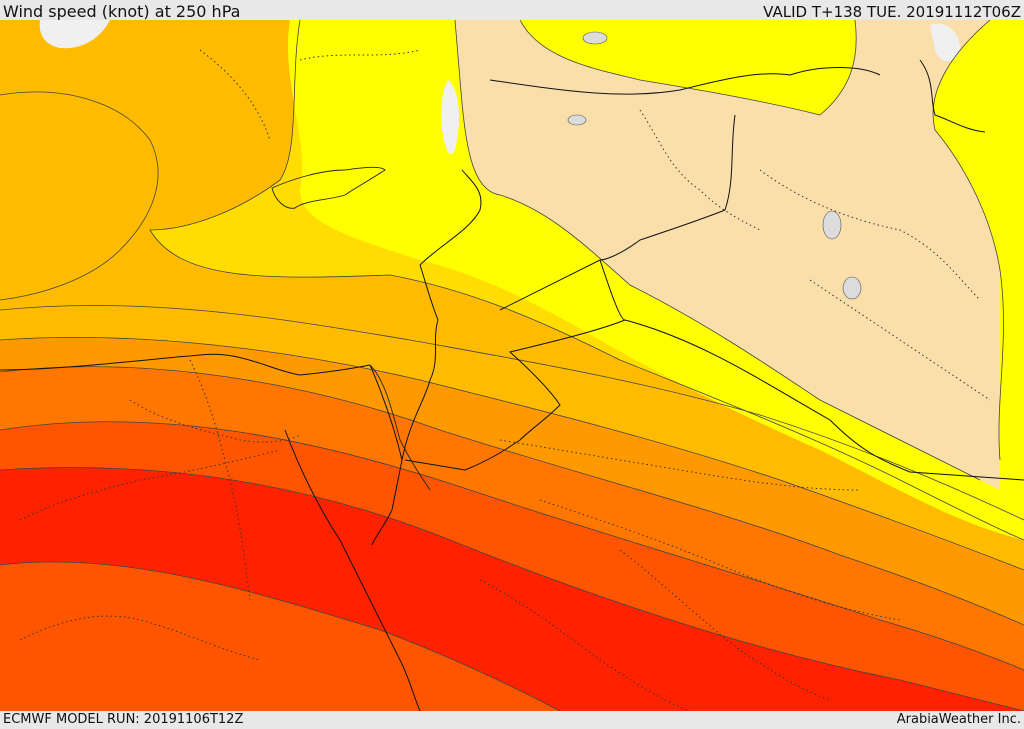  What do you see at coordinates (577, 120) in the screenshot?
I see `lake-assad` at bounding box center [577, 120].